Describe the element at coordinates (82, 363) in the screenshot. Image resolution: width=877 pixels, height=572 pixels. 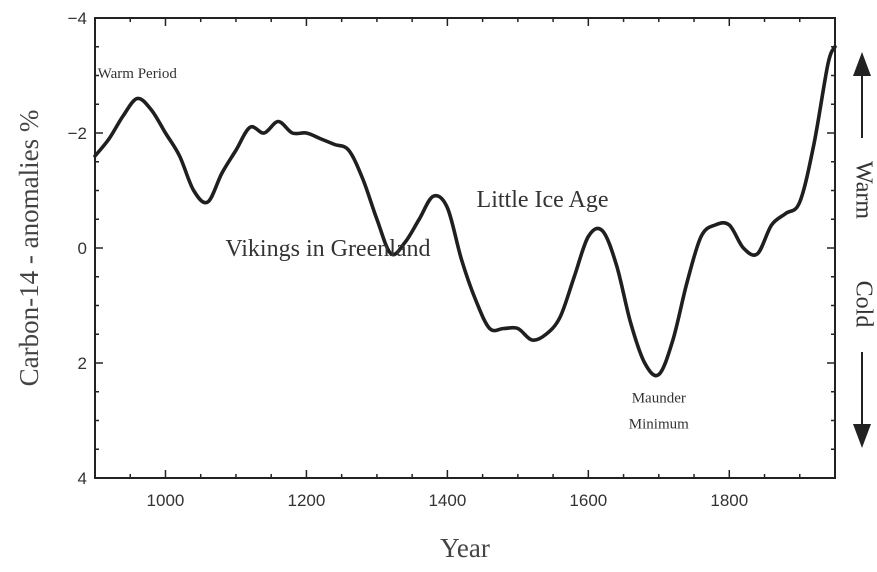
I see `y-tick-label: 2` at that location.